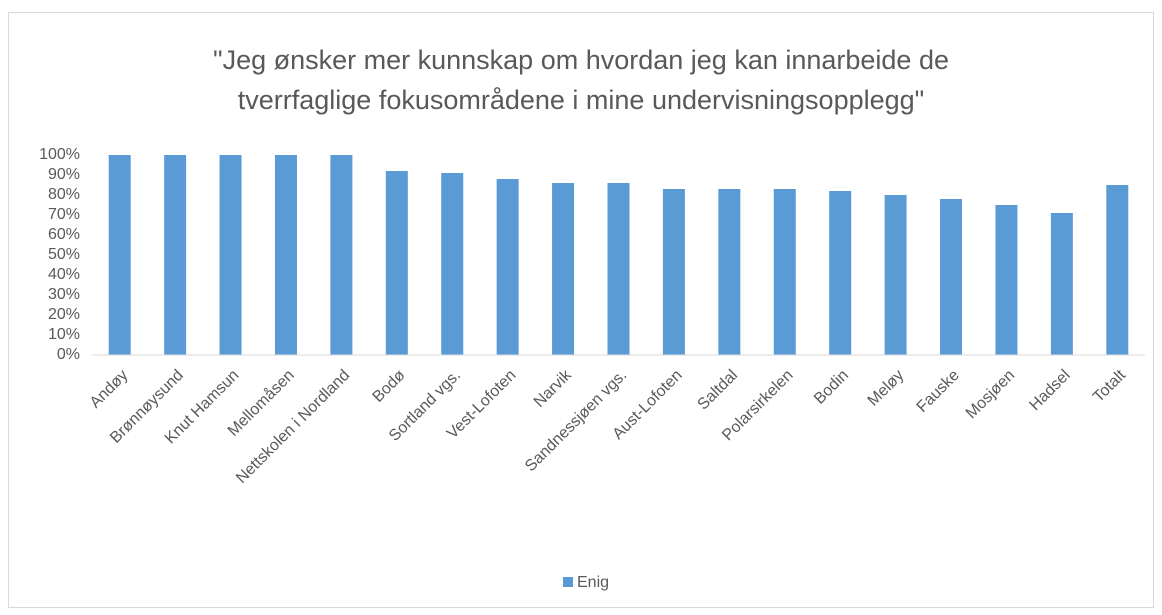 The image size is (1162, 615). What do you see at coordinates (64, 194) in the screenshot?
I see `y-tick-label: 80%` at bounding box center [64, 194].